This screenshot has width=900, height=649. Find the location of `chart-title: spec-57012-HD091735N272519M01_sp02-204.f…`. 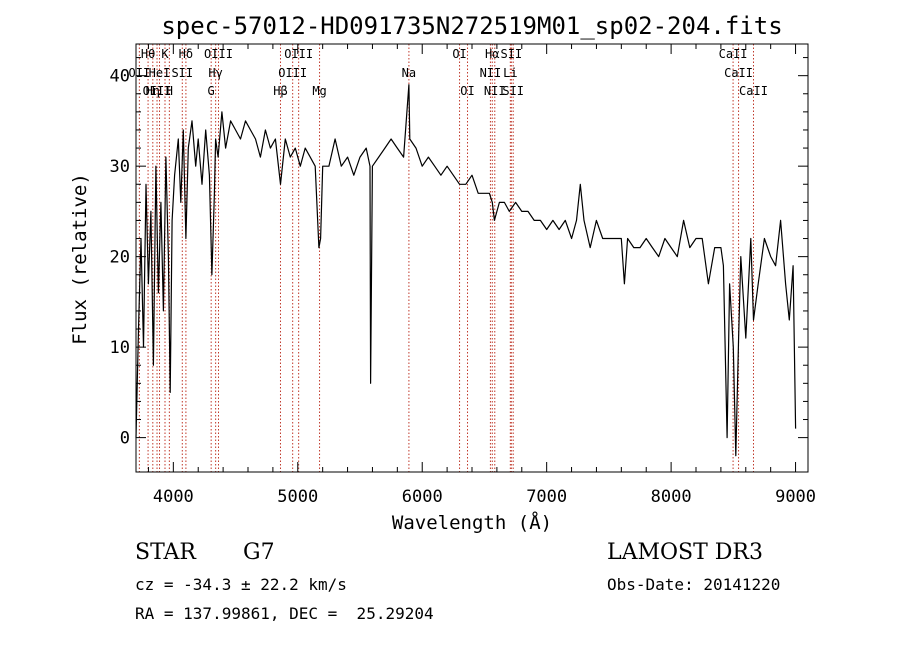

chart-title: spec-57012-HD091735N272519M01_sp02-204.f… is located at coordinates (471, 26).